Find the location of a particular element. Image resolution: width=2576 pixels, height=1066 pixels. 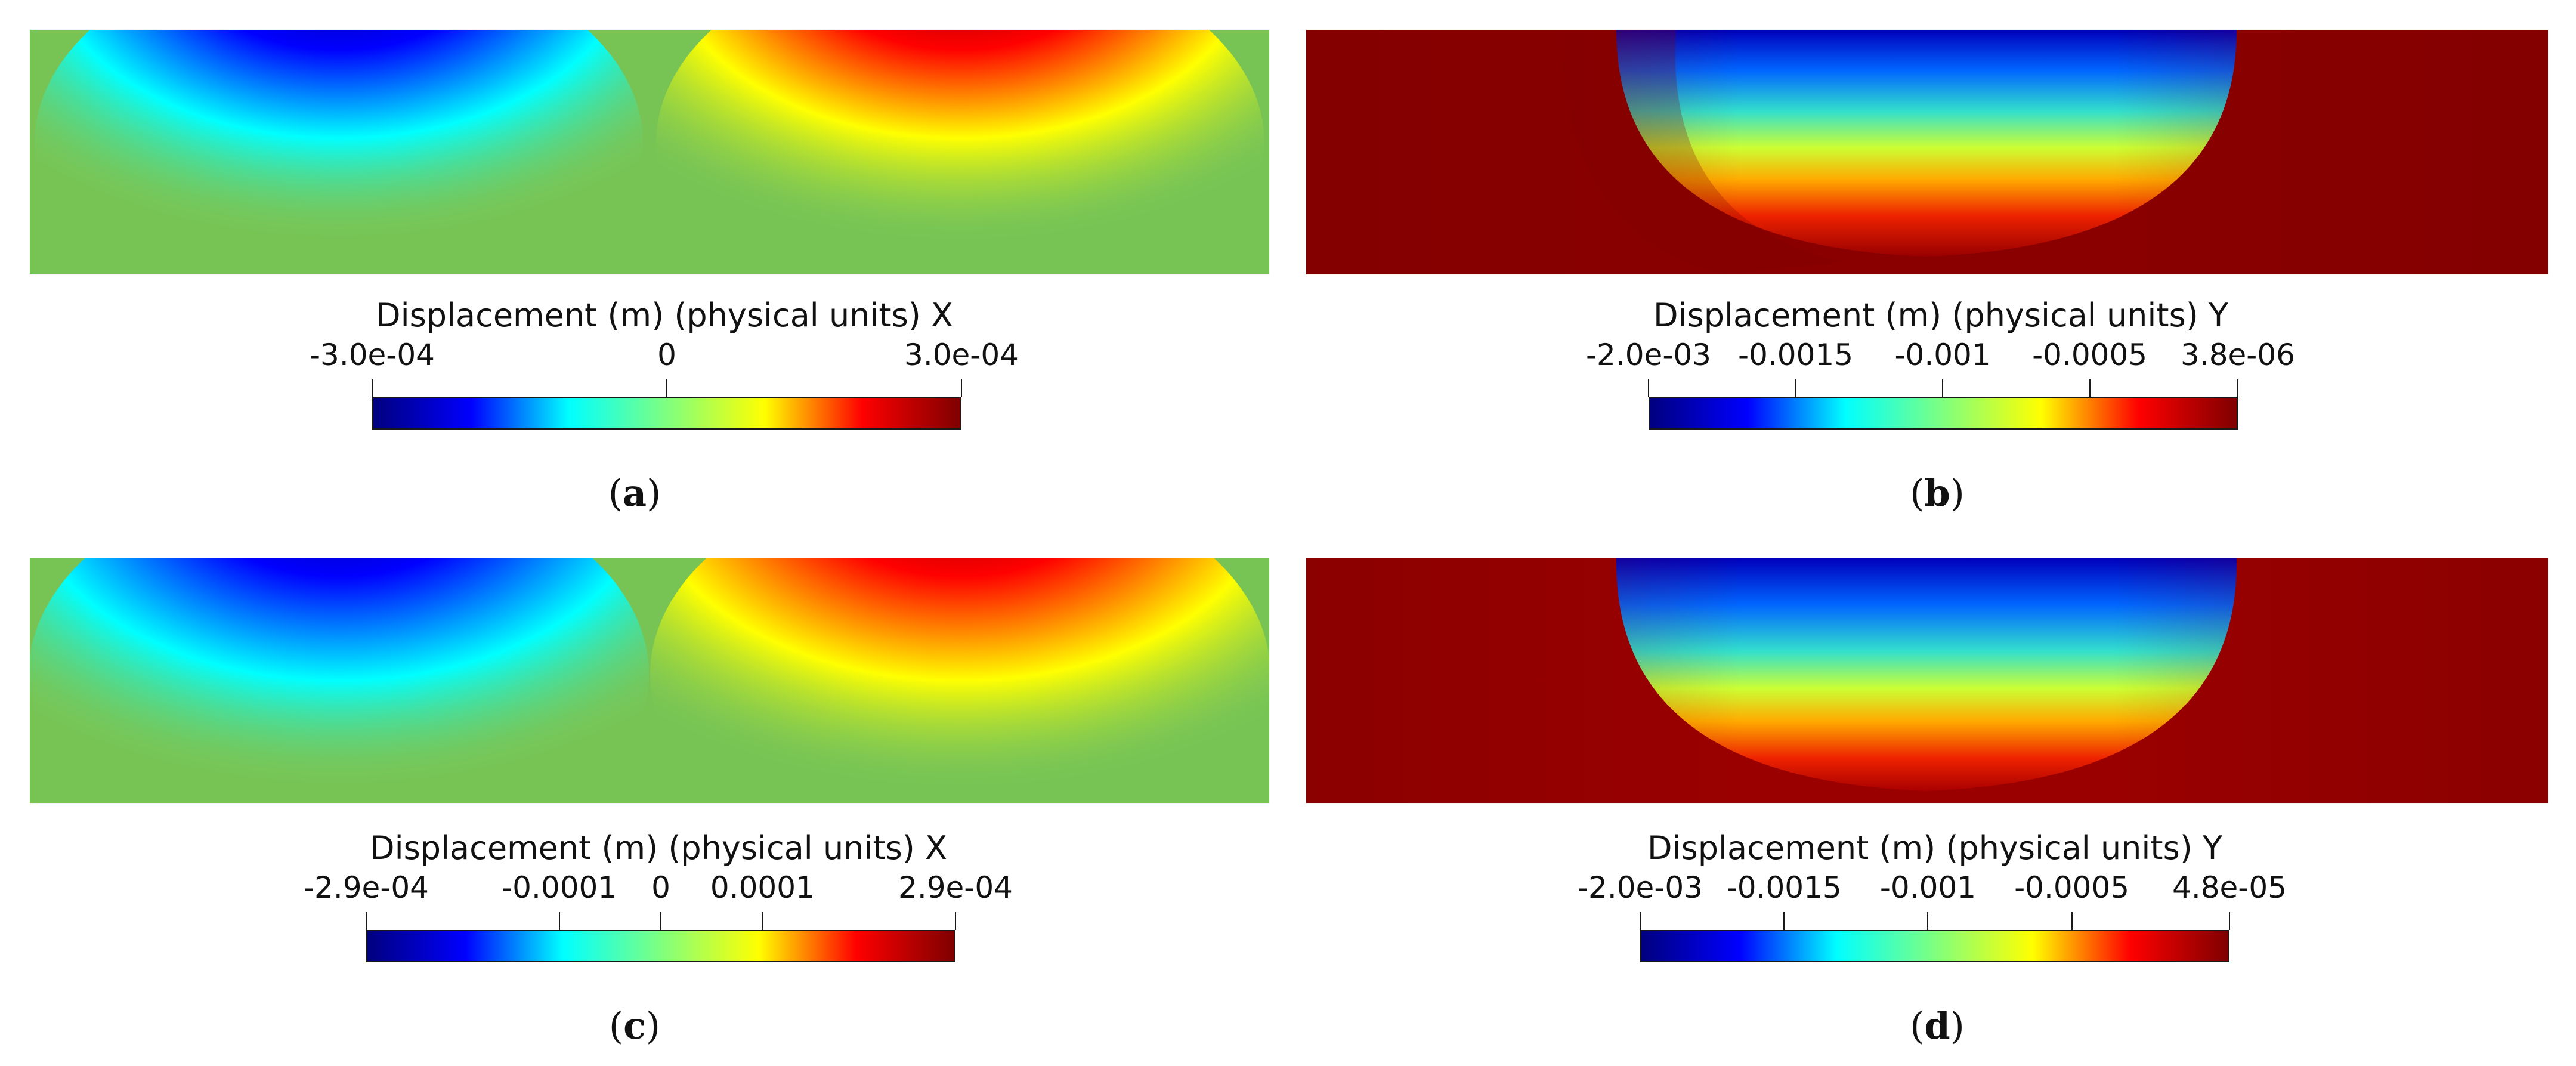

tick-label: -2.9e-04 is located at coordinates (366, 888).